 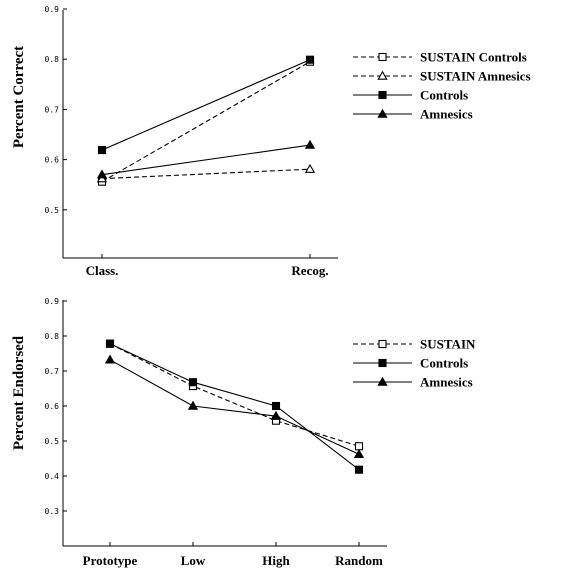 I want to click on legend-label: SUSTAIN Controls, so click(x=473, y=57).